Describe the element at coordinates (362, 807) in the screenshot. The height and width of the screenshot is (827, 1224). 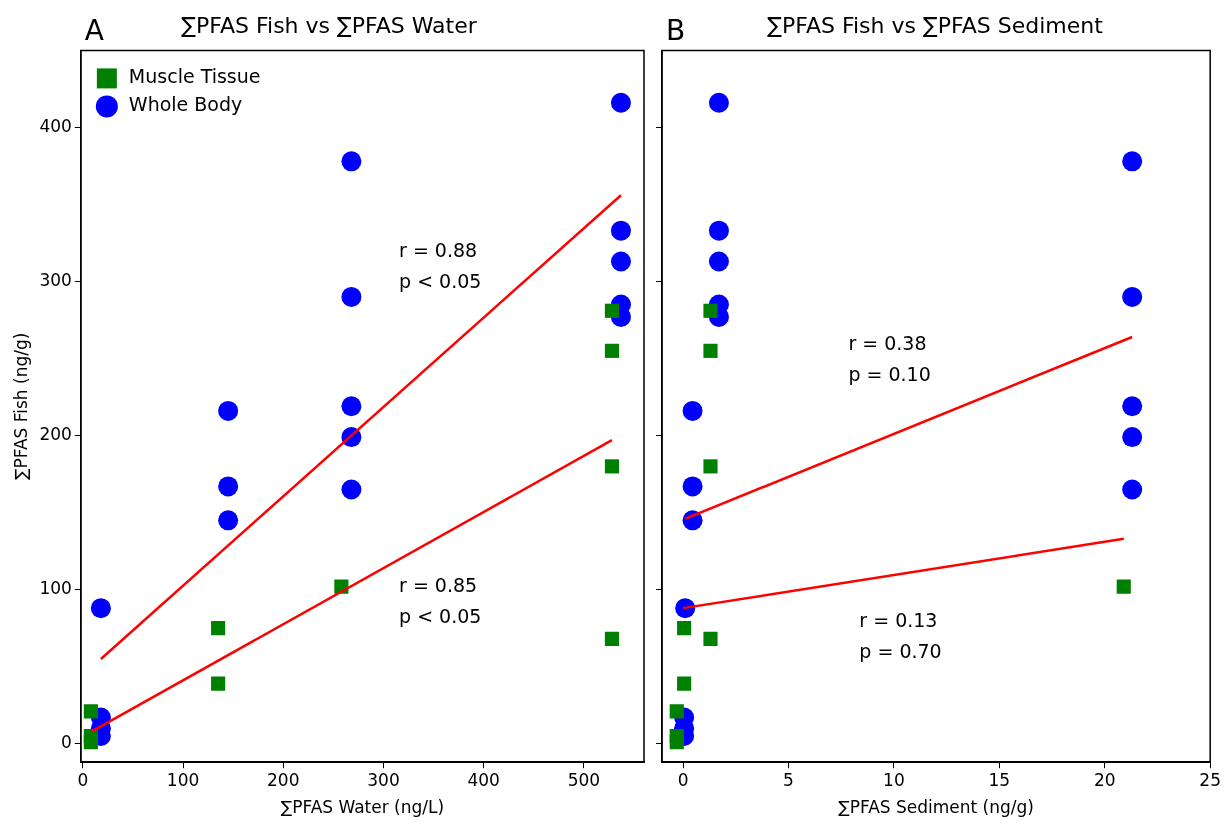
I see `x-axis-title: ∑PFAS Water (ng/L)` at that location.